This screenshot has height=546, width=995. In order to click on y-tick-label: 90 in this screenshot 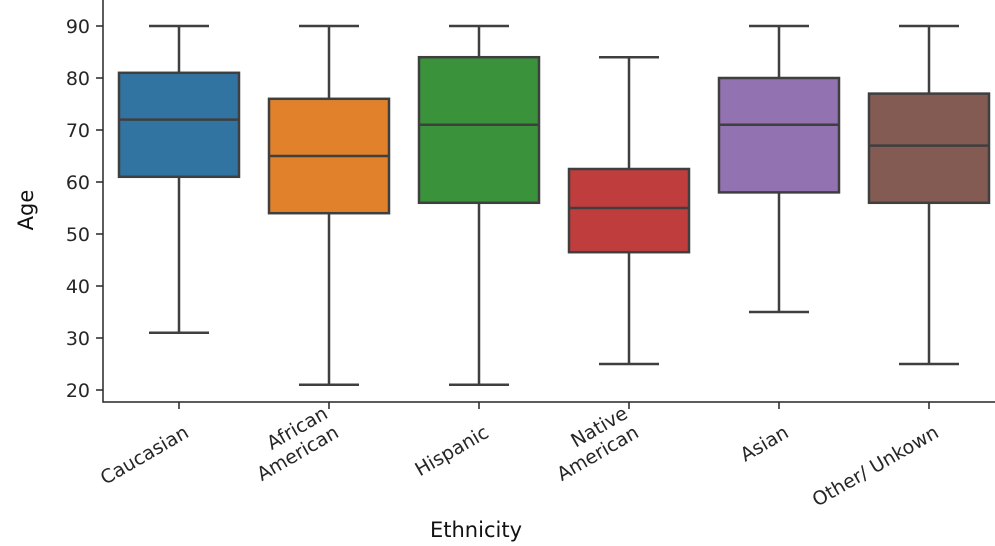, I will do `click(78, 27)`.